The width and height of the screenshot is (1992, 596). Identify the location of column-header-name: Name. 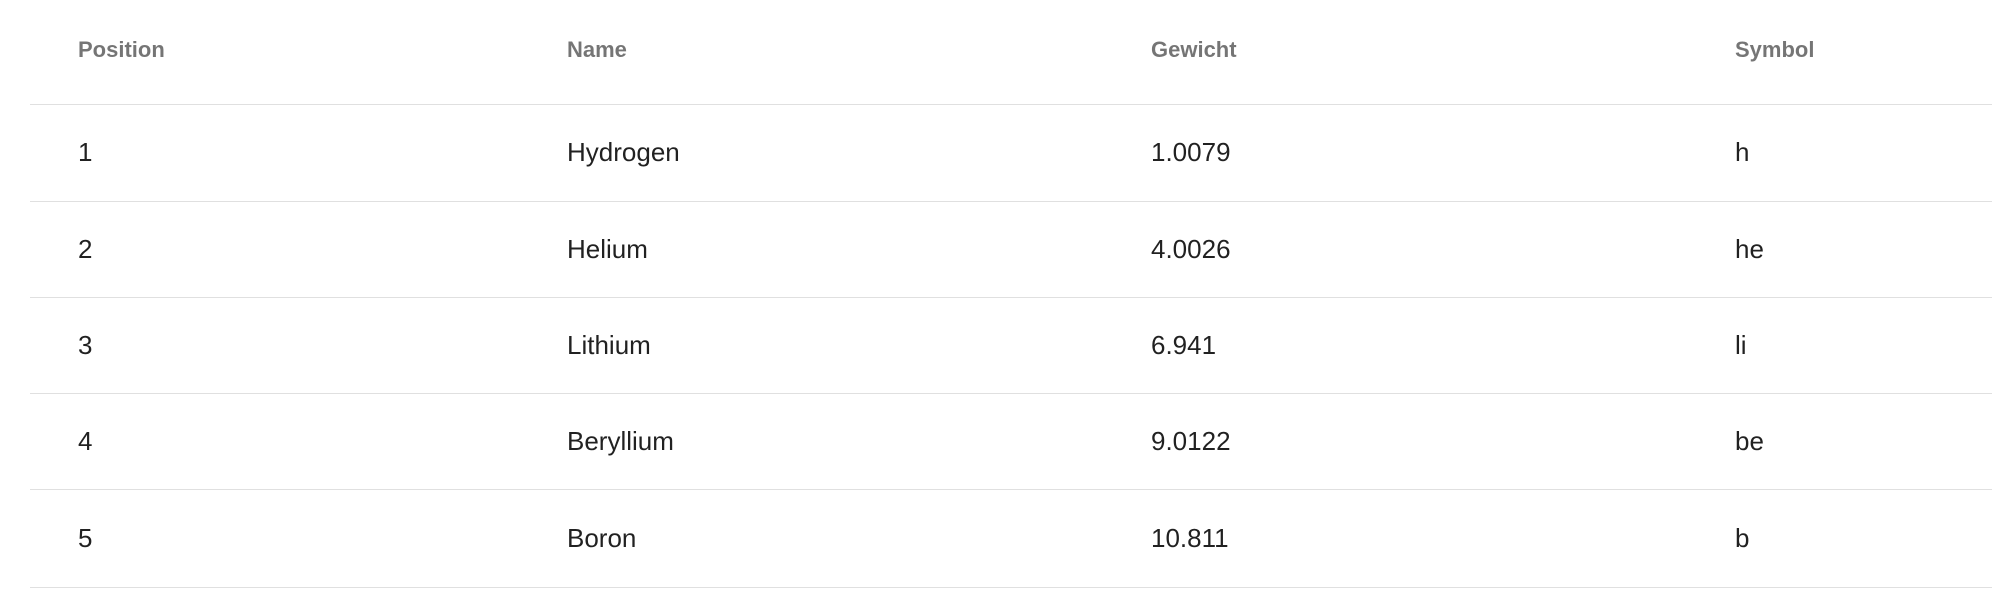
(858, 52).